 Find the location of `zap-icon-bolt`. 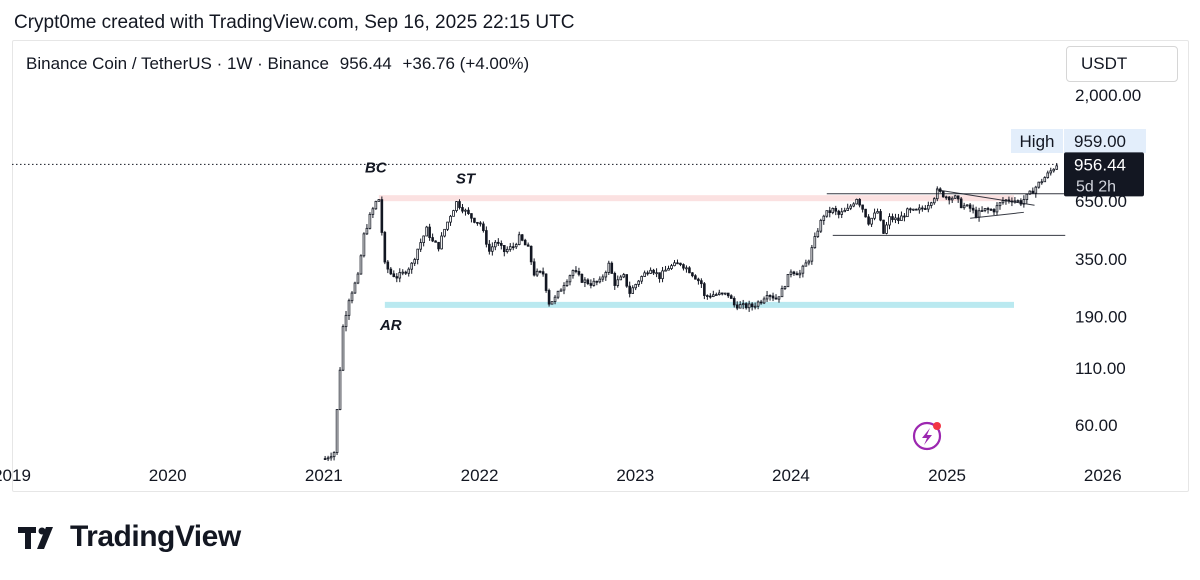

zap-icon-bolt is located at coordinates (927, 436).